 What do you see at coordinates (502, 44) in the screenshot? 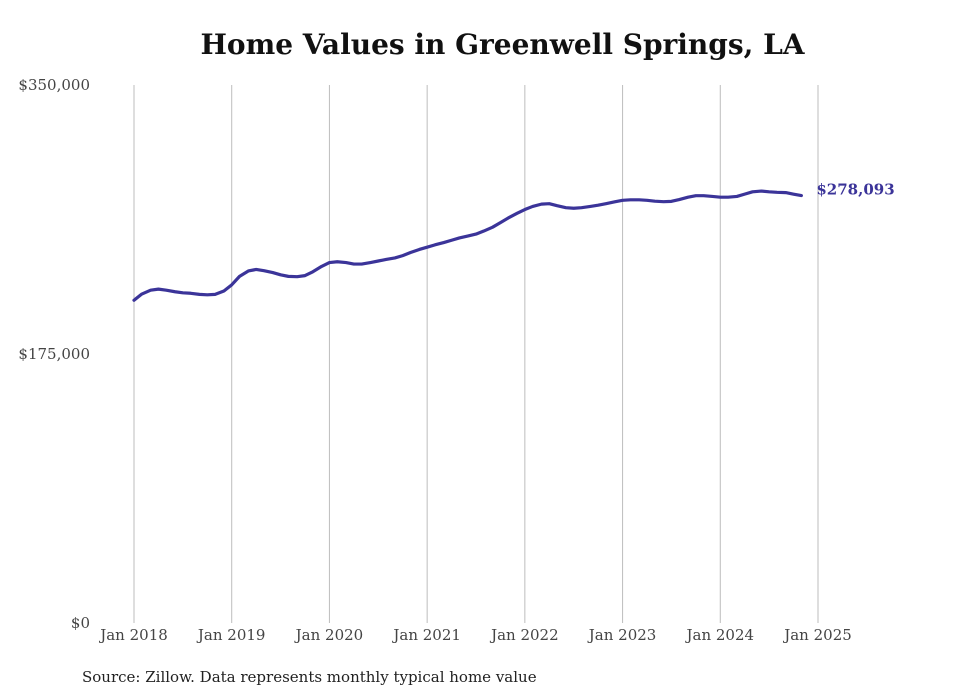
I see `chart-title: Home Values in Greenwell Springs, LA` at bounding box center [502, 44].